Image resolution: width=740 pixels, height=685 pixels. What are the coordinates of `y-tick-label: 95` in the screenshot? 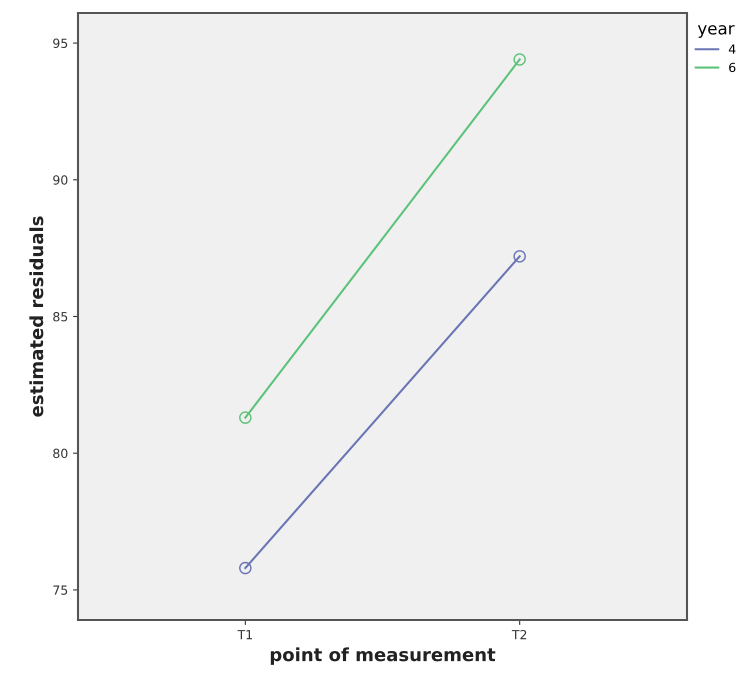 It's located at (60, 43).